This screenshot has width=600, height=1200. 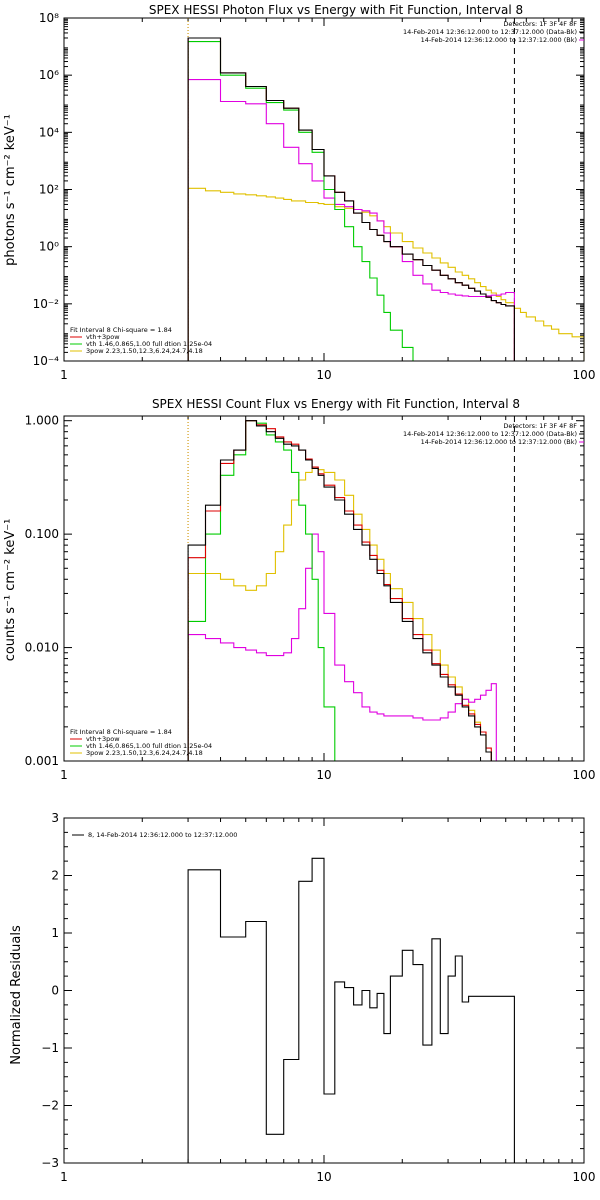 What do you see at coordinates (64, 375) in the screenshot?
I see `photon-flux-xtick-label: 1` at bounding box center [64, 375].